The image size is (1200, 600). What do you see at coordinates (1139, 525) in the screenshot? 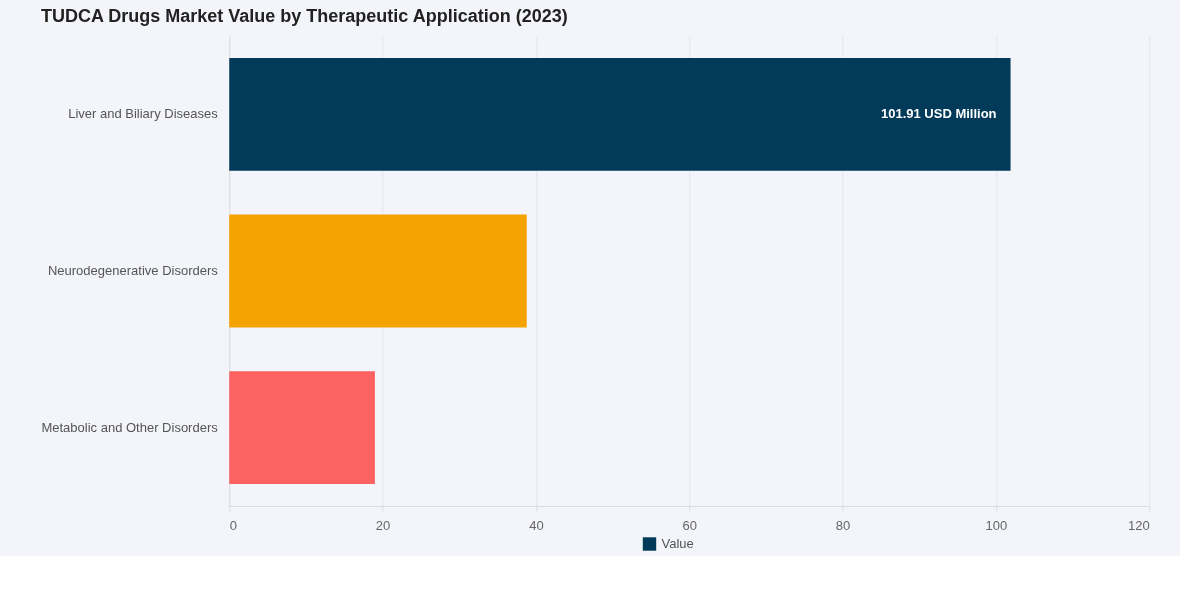
I see `x-tick-label: 120` at bounding box center [1139, 525].